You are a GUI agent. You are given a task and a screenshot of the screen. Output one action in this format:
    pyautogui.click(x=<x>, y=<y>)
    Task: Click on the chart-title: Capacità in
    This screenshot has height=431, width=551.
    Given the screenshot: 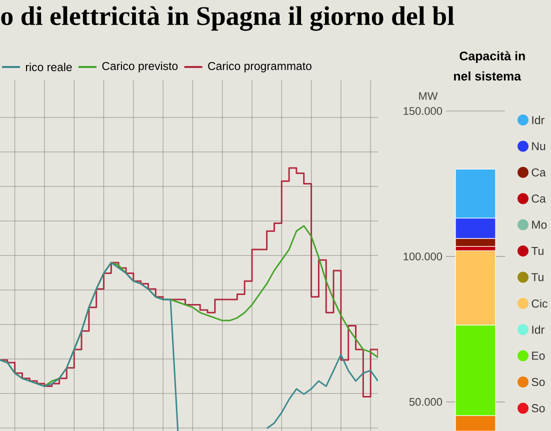 What is the action you would take?
    pyautogui.click(x=492, y=57)
    